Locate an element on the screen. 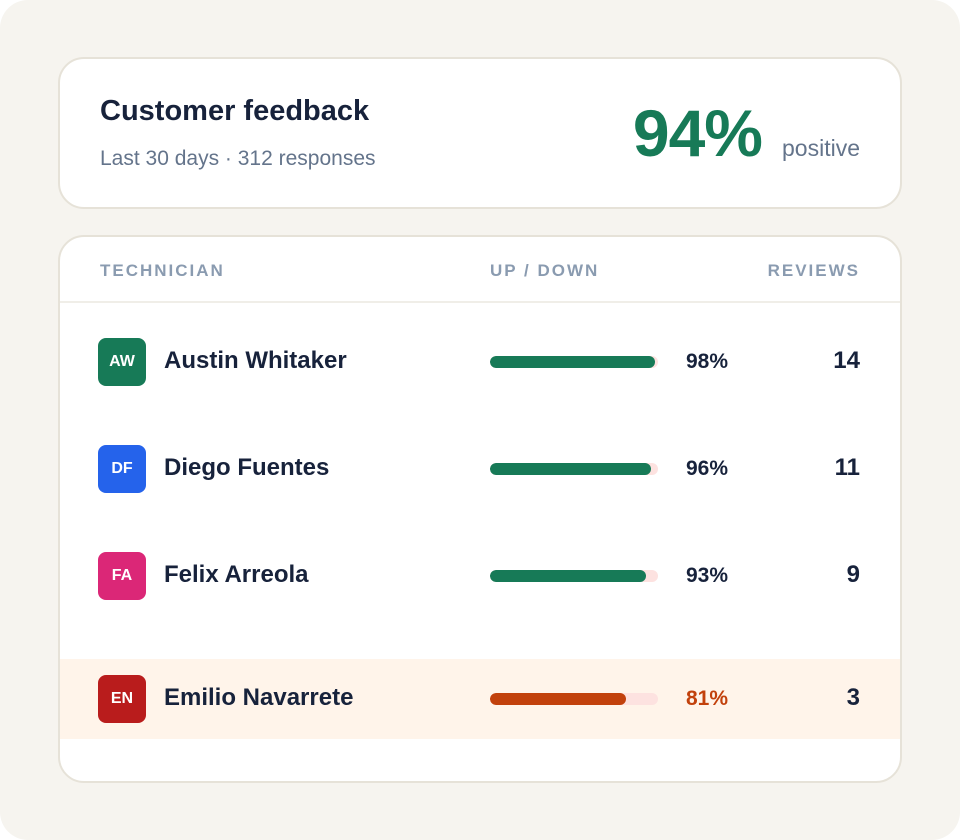 This screenshot has height=840, width=960. column-header: UP / DOWN is located at coordinates (545, 270).